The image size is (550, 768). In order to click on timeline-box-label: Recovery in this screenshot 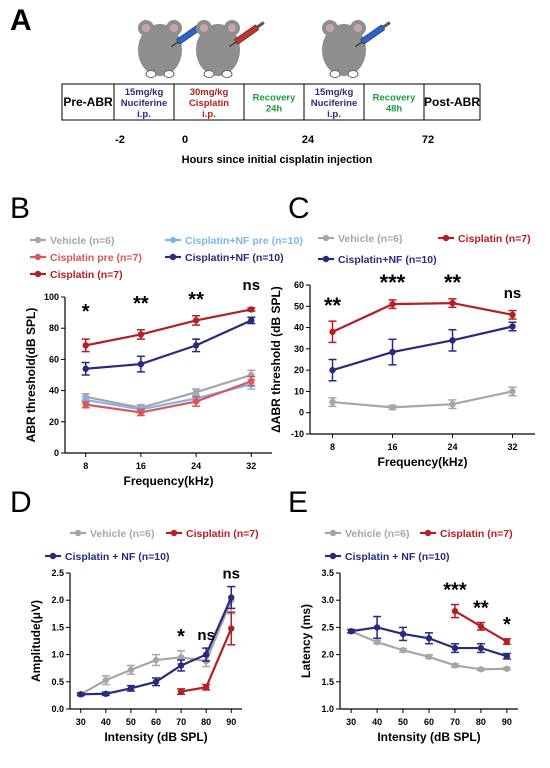, I will do `click(274, 98)`.